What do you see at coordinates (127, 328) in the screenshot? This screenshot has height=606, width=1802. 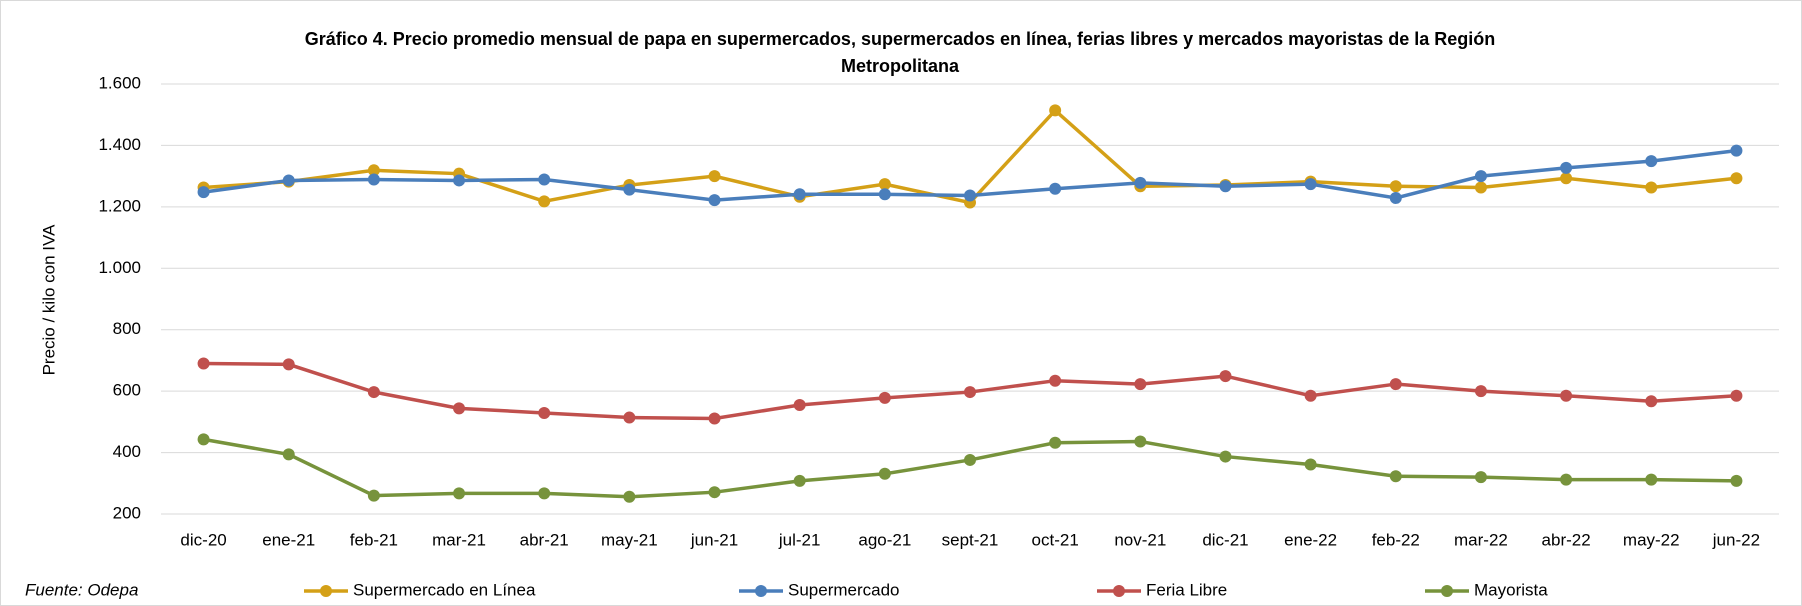 I see `y-tick-label: 800` at bounding box center [127, 328].